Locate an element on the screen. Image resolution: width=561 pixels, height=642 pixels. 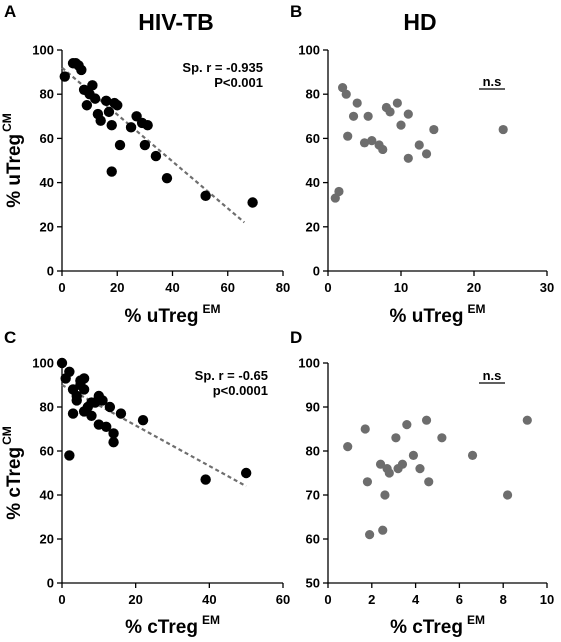
y-tick-label: 50 is located at coordinates (313, 583).